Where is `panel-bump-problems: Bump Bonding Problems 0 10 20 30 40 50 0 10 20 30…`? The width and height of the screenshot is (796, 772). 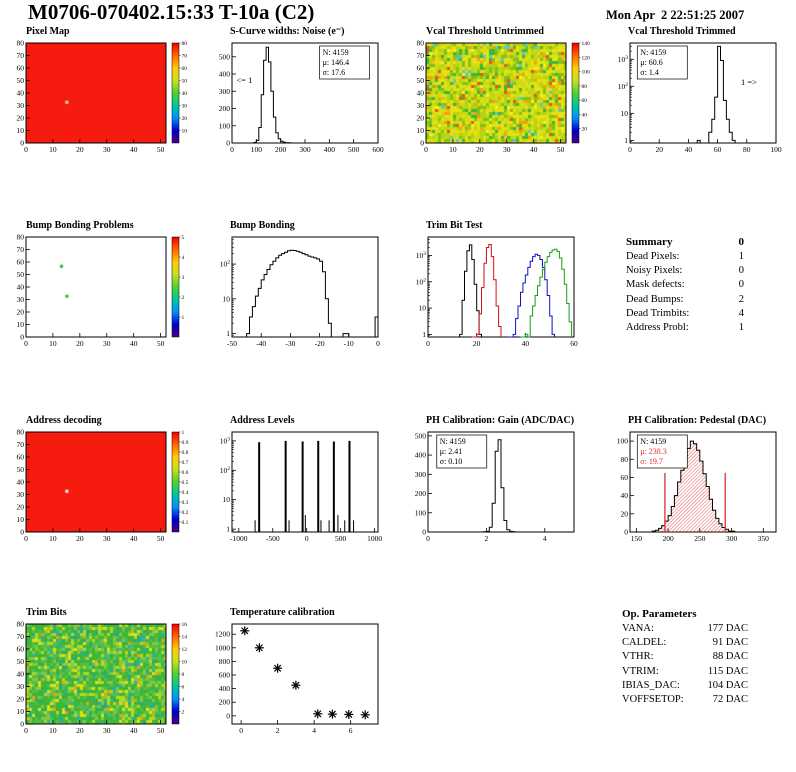
panel-bump-problems: Bump Bonding Problems 0 10 20 30 40 50 0 10 20 30… is located at coordinates (100, 291).